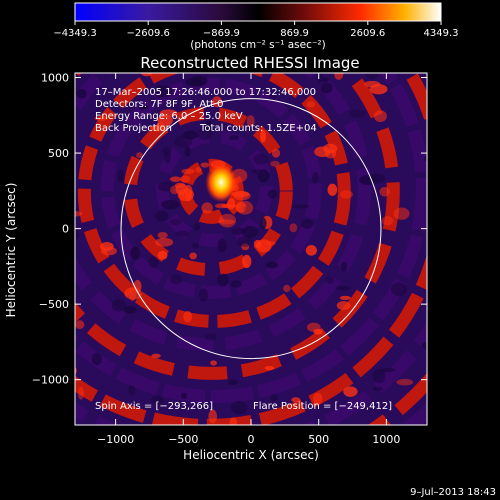 This screenshot has width=500, height=500. Describe the element at coordinates (257, 45) in the screenshot. I see `colorbar-unit-label: (photons cm⁻² s⁻¹ asec⁻²)` at that location.